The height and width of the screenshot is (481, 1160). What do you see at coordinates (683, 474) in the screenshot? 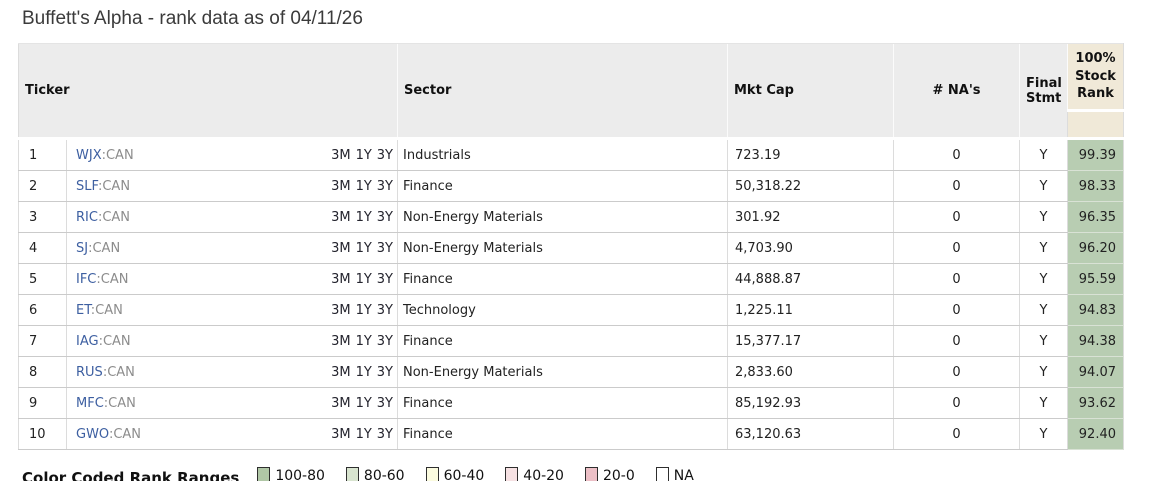
I see `legend-item-label: NA` at bounding box center [683, 474].